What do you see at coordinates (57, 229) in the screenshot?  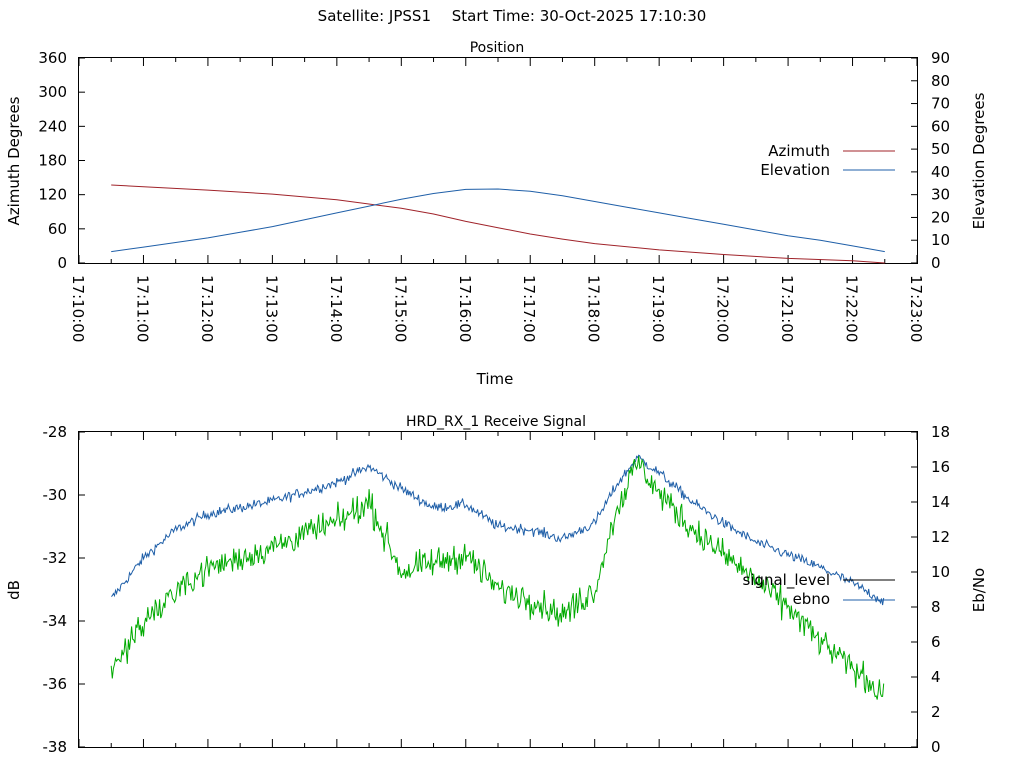 I see `y-tick-label: 60` at bounding box center [57, 229].